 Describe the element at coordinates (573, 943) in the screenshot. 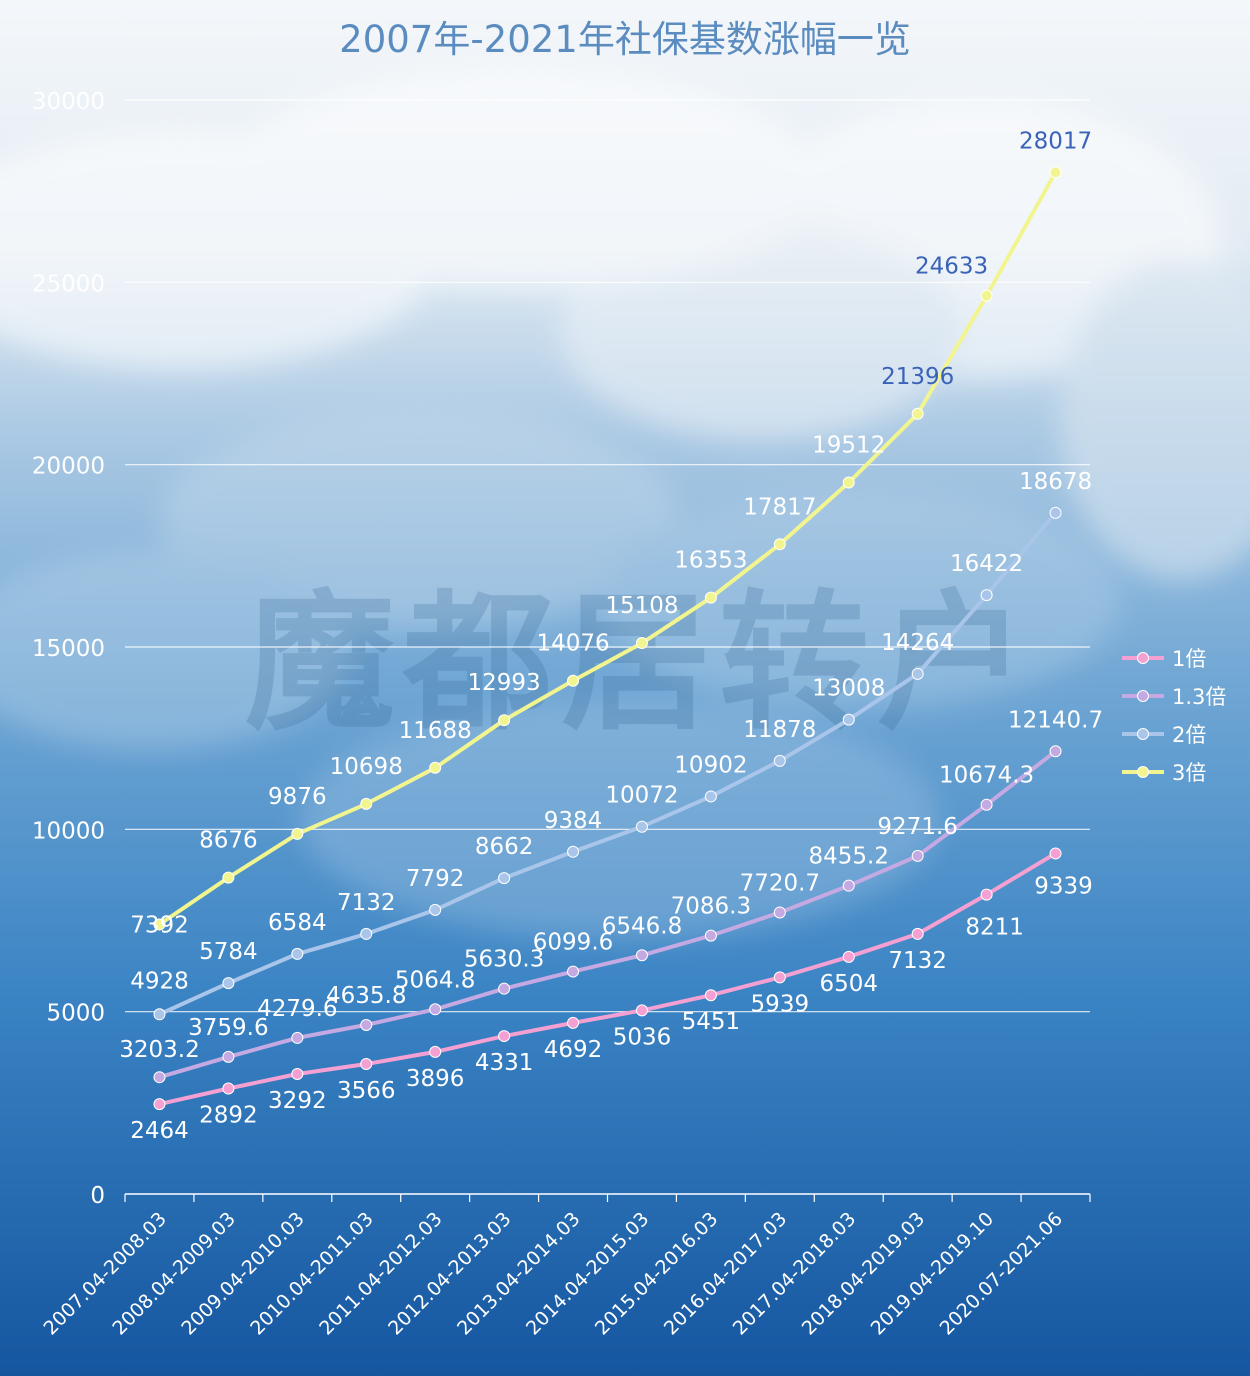

I see `data-label: 6099.6` at that location.